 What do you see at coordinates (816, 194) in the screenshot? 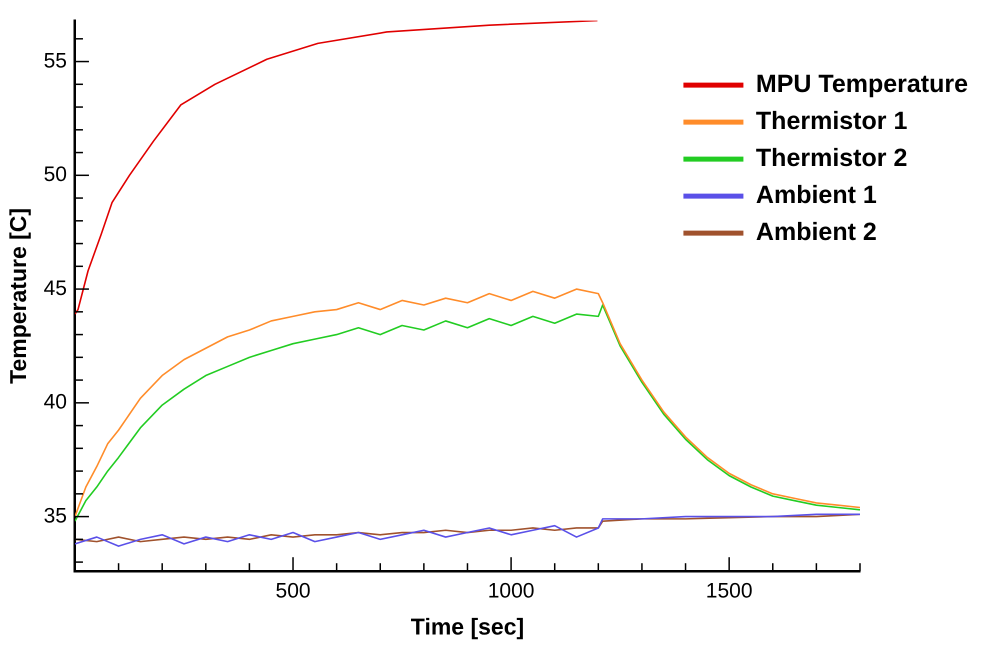
I see `legend-label: Ambient 1` at bounding box center [816, 194].